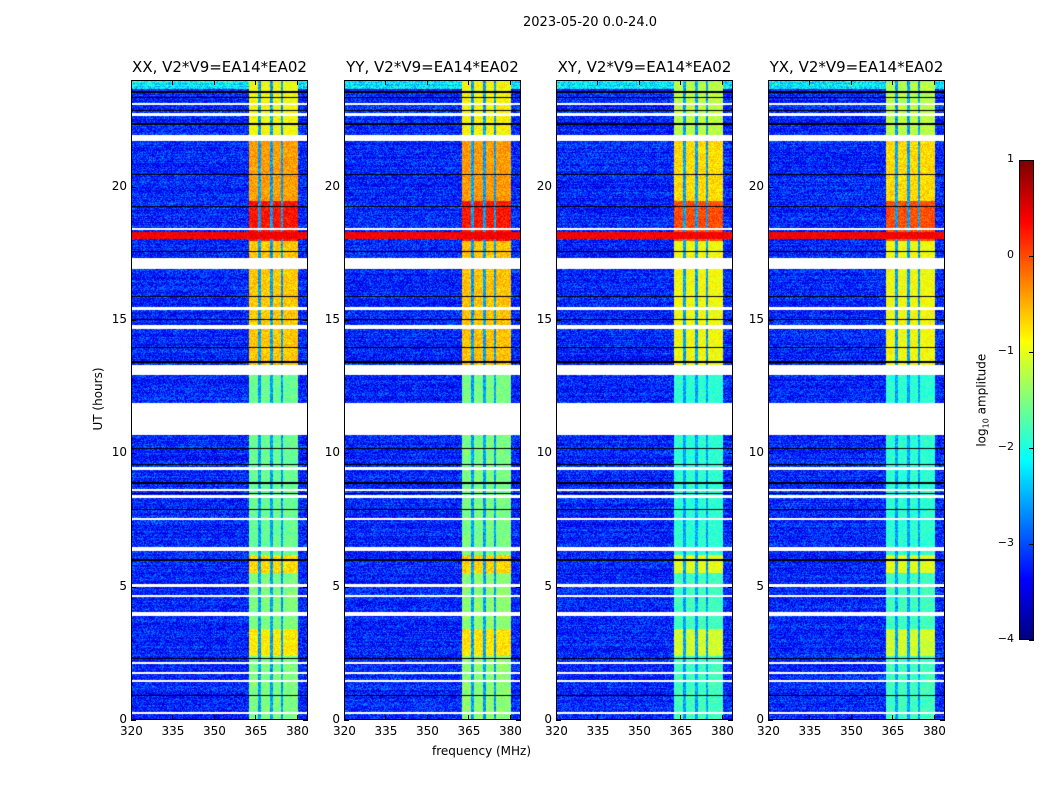 The height and width of the screenshot is (800, 1050). What do you see at coordinates (1010, 158) in the screenshot?
I see `colorbar-tick-label: 1` at bounding box center [1010, 158].